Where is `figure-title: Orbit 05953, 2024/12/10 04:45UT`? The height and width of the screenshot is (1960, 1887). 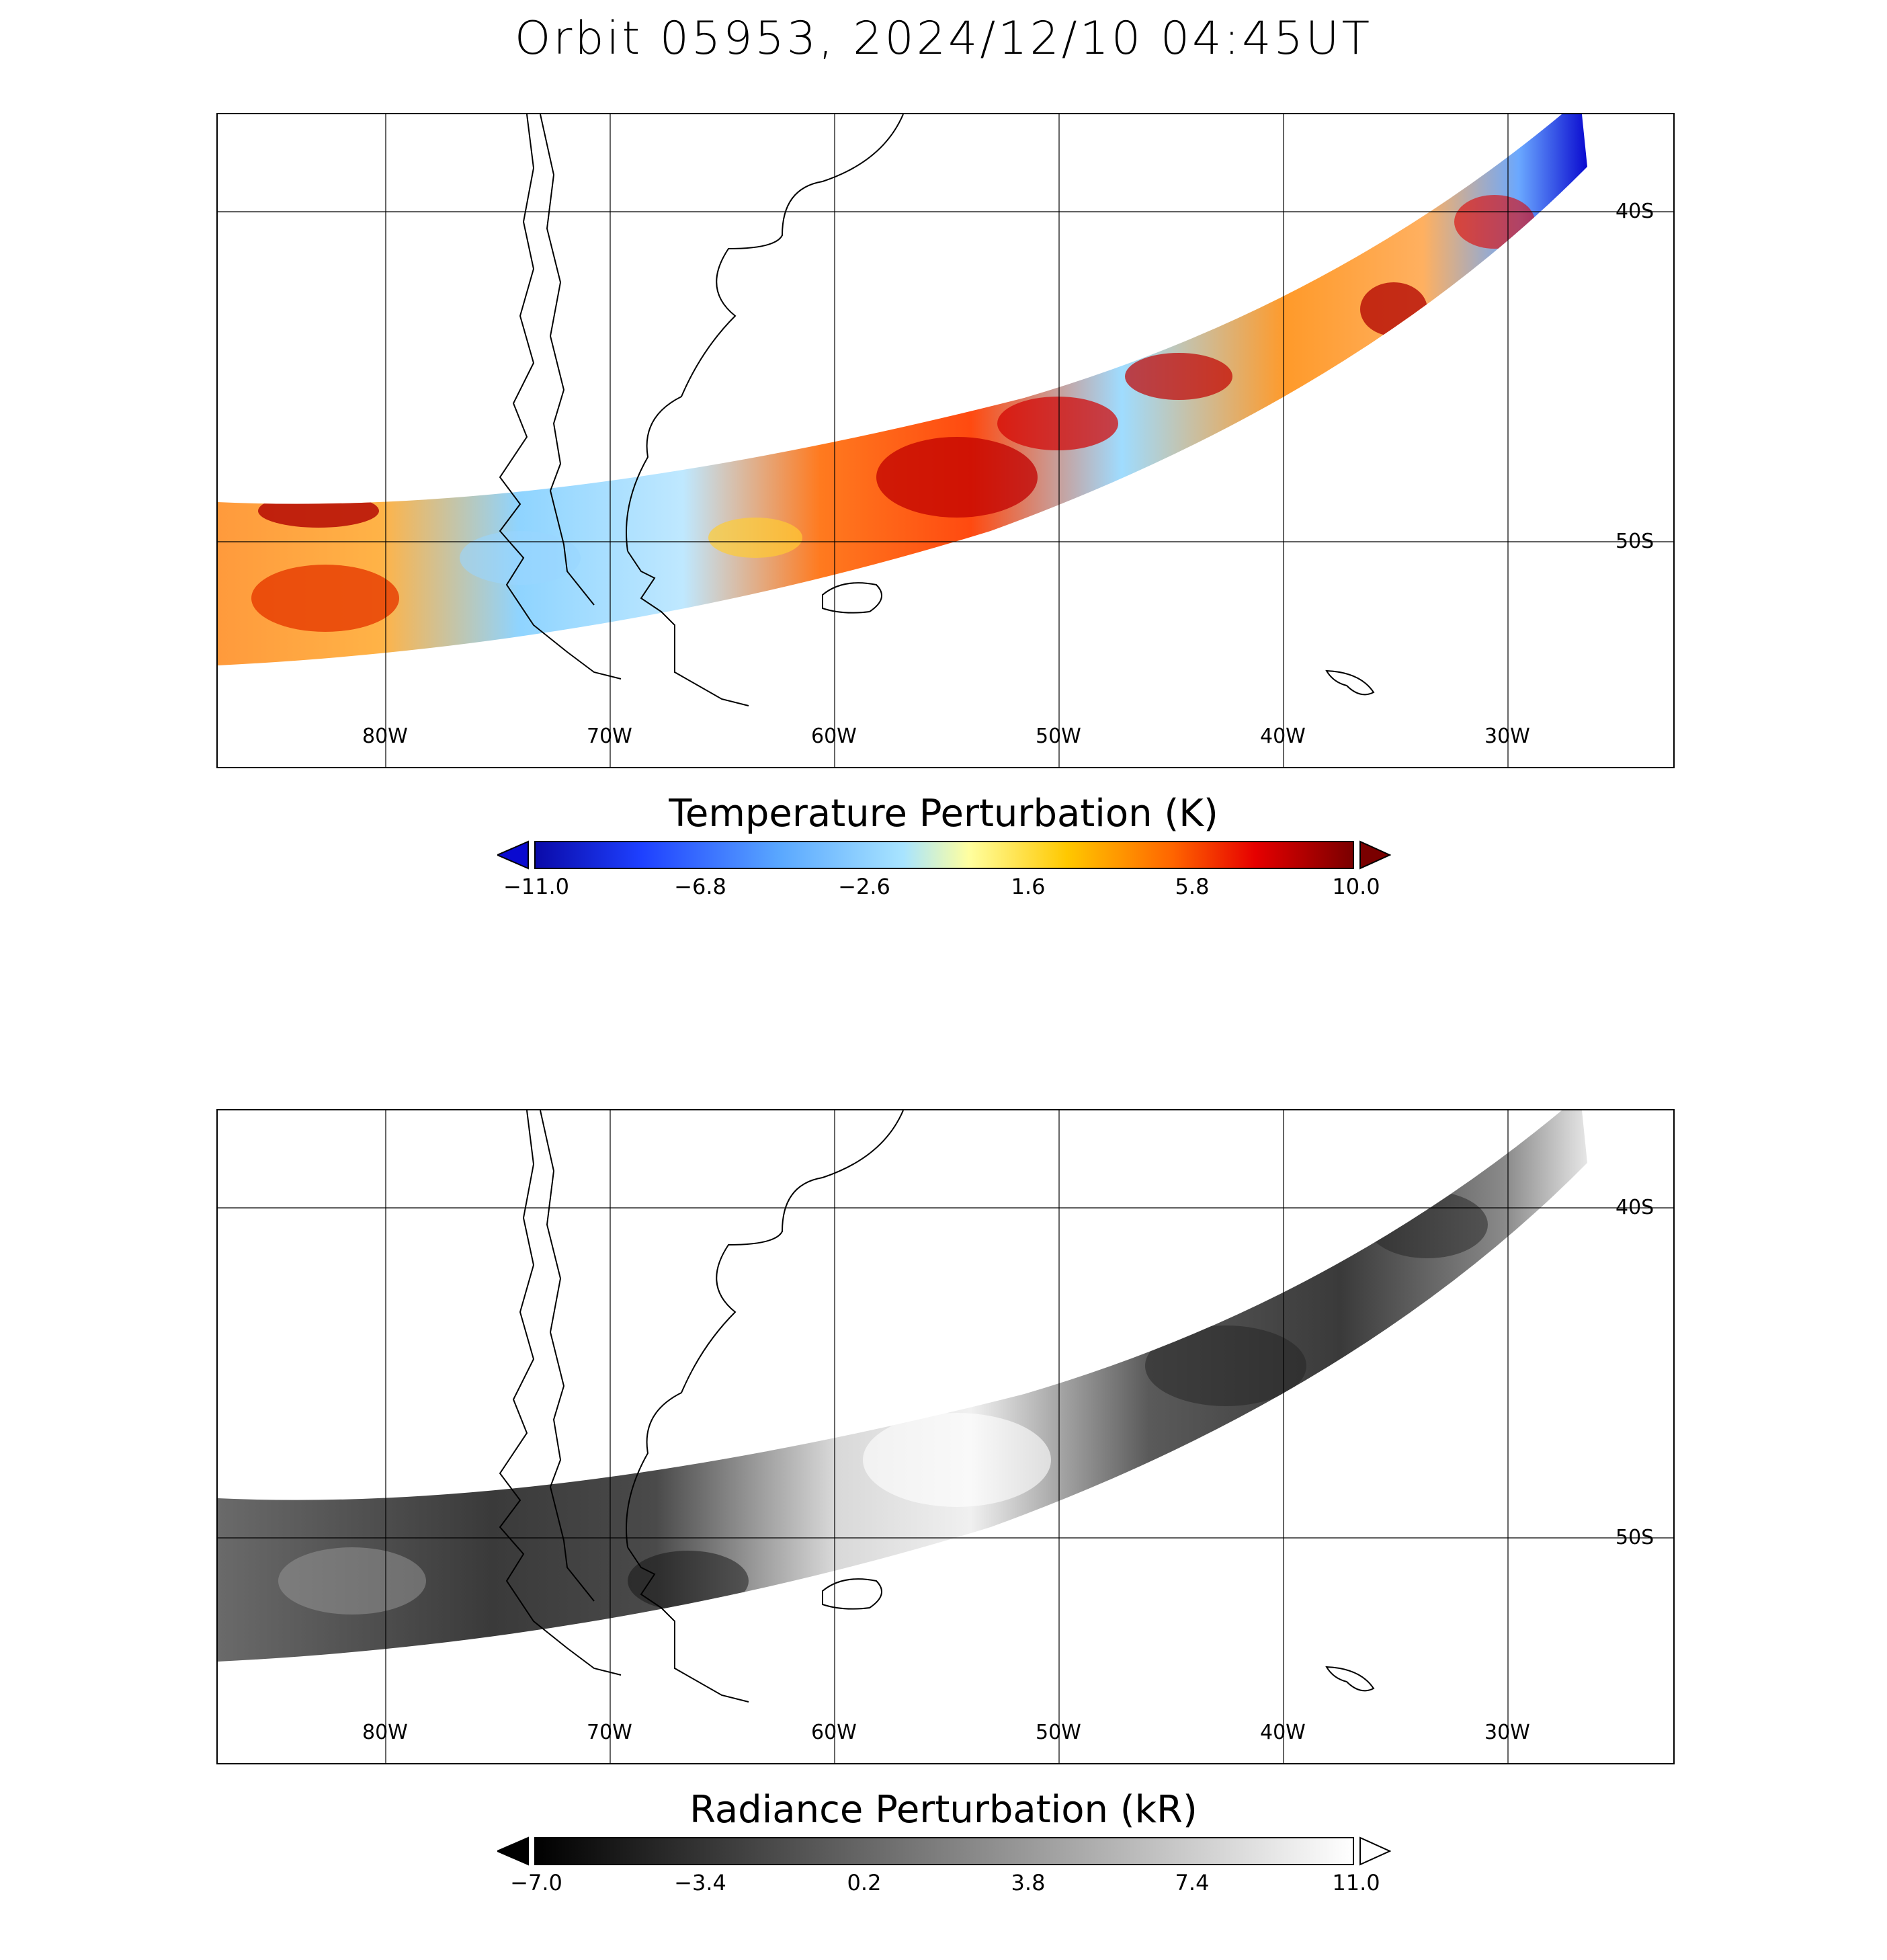 figure-title: Orbit 05953, 2024/12/10 04:45UT is located at coordinates (944, 38).